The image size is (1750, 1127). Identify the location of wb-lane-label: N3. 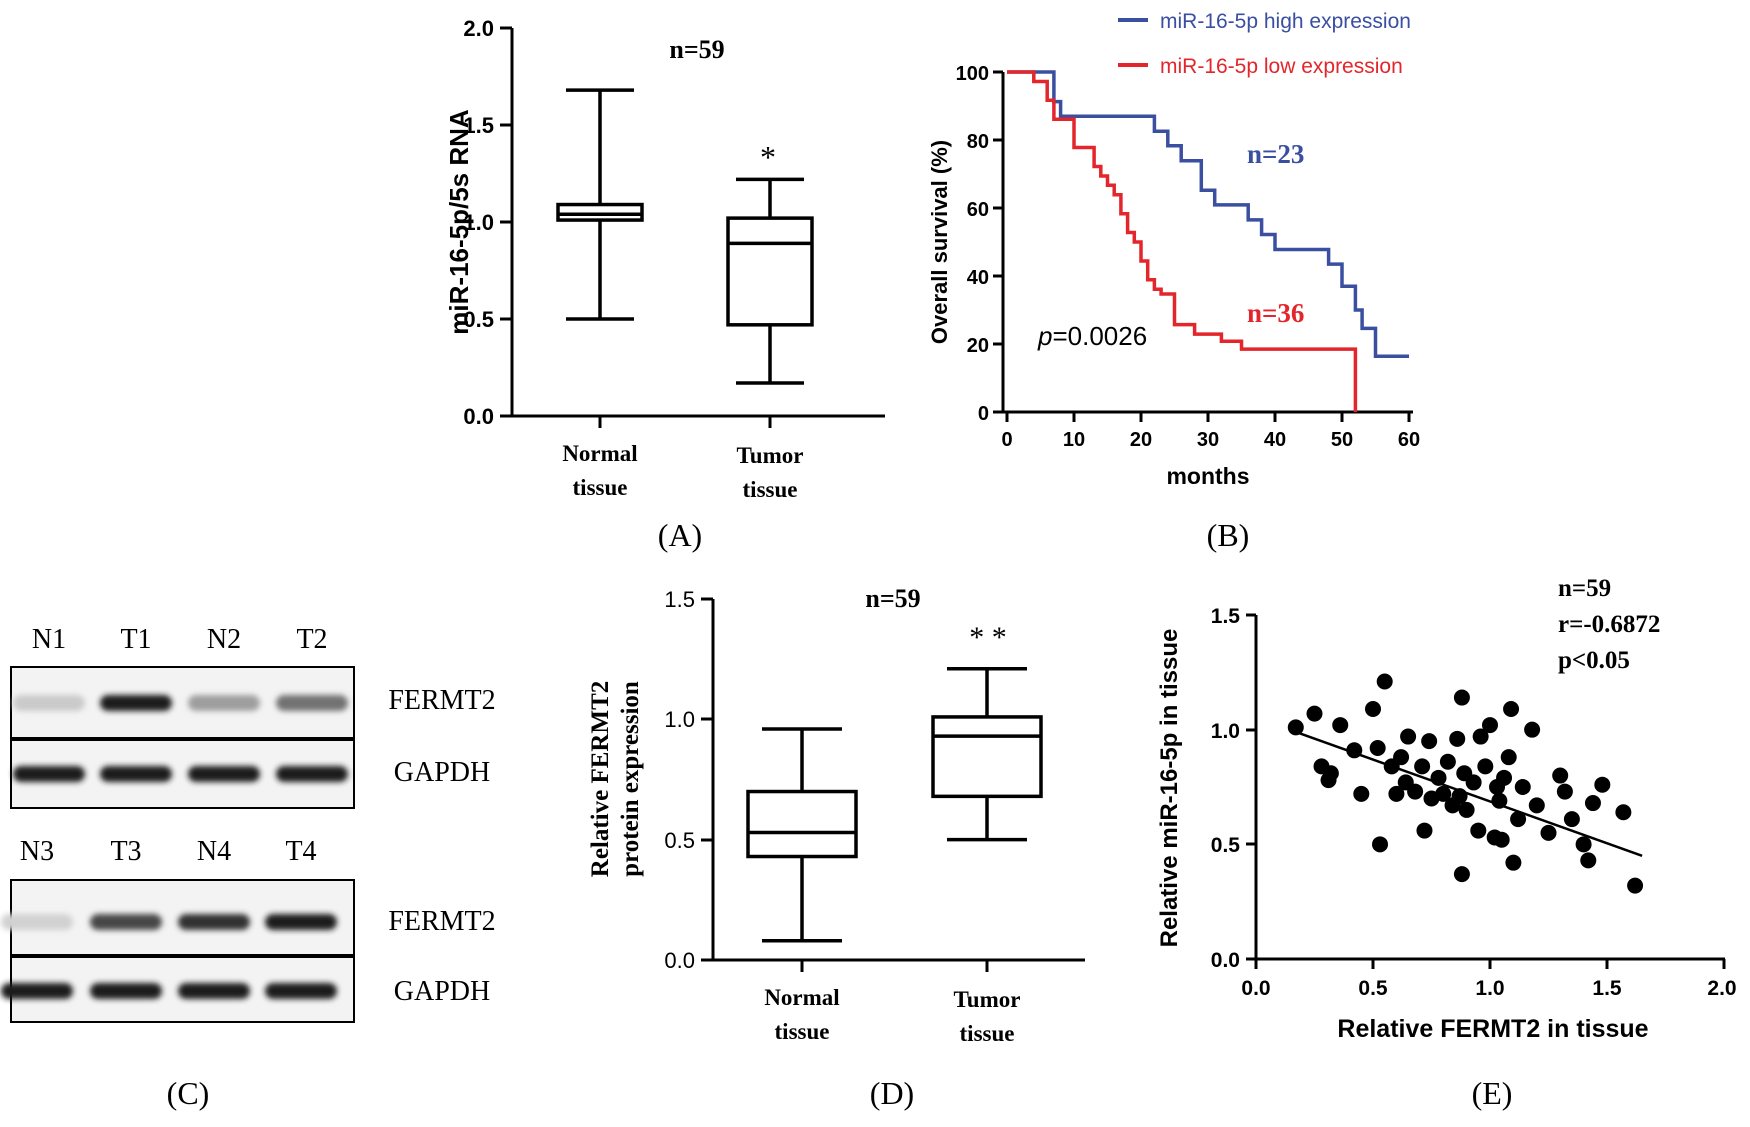
(37, 851).